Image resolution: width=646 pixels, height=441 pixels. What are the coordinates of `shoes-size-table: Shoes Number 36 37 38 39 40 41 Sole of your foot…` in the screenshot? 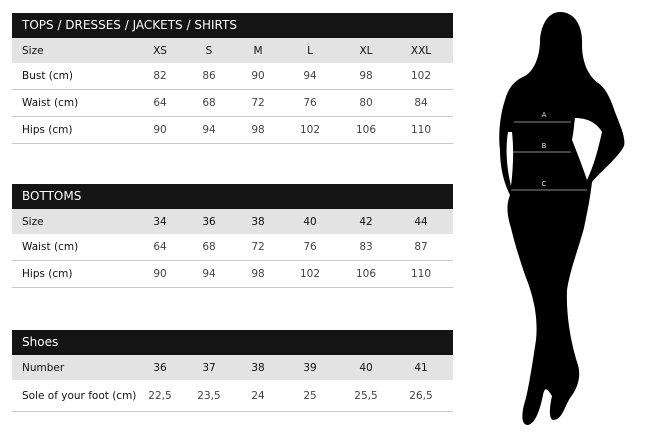 It's located at (232, 371).